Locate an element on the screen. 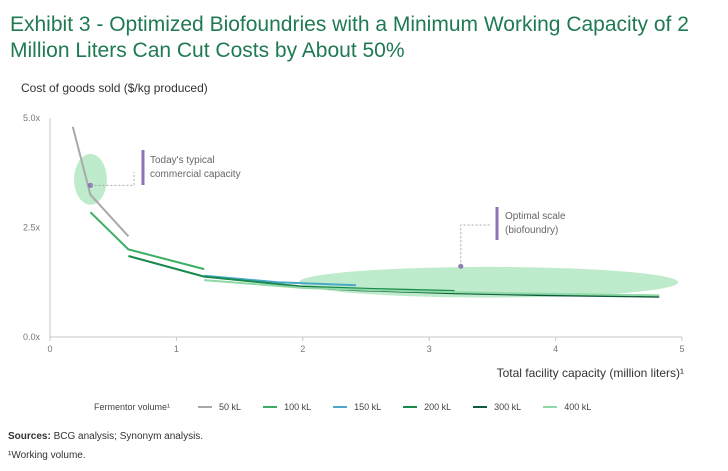 The height and width of the screenshot is (471, 728). x-tick-label: 3 is located at coordinates (429, 349).